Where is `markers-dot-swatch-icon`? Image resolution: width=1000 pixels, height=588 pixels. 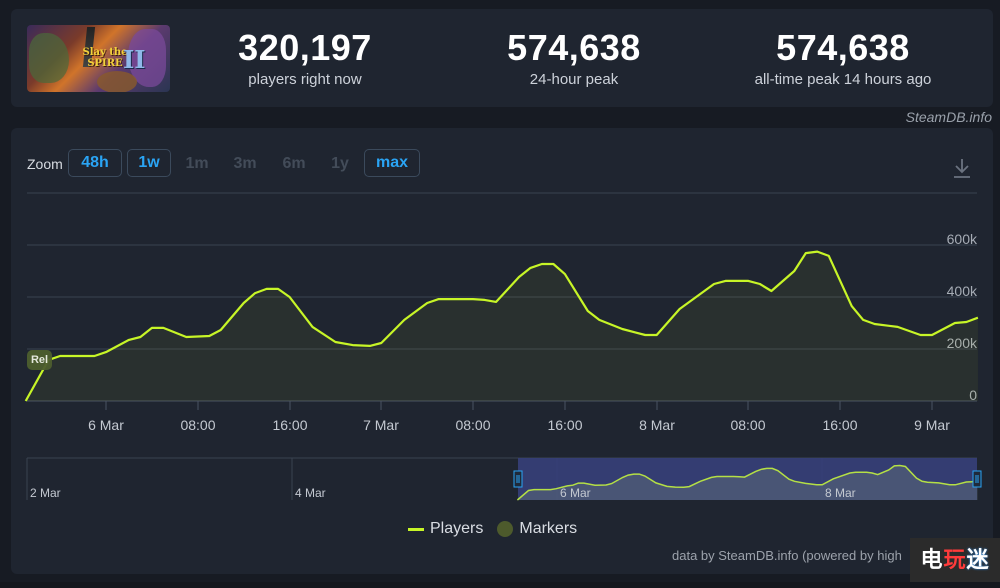 markers-dot-swatch-icon is located at coordinates (505, 529).